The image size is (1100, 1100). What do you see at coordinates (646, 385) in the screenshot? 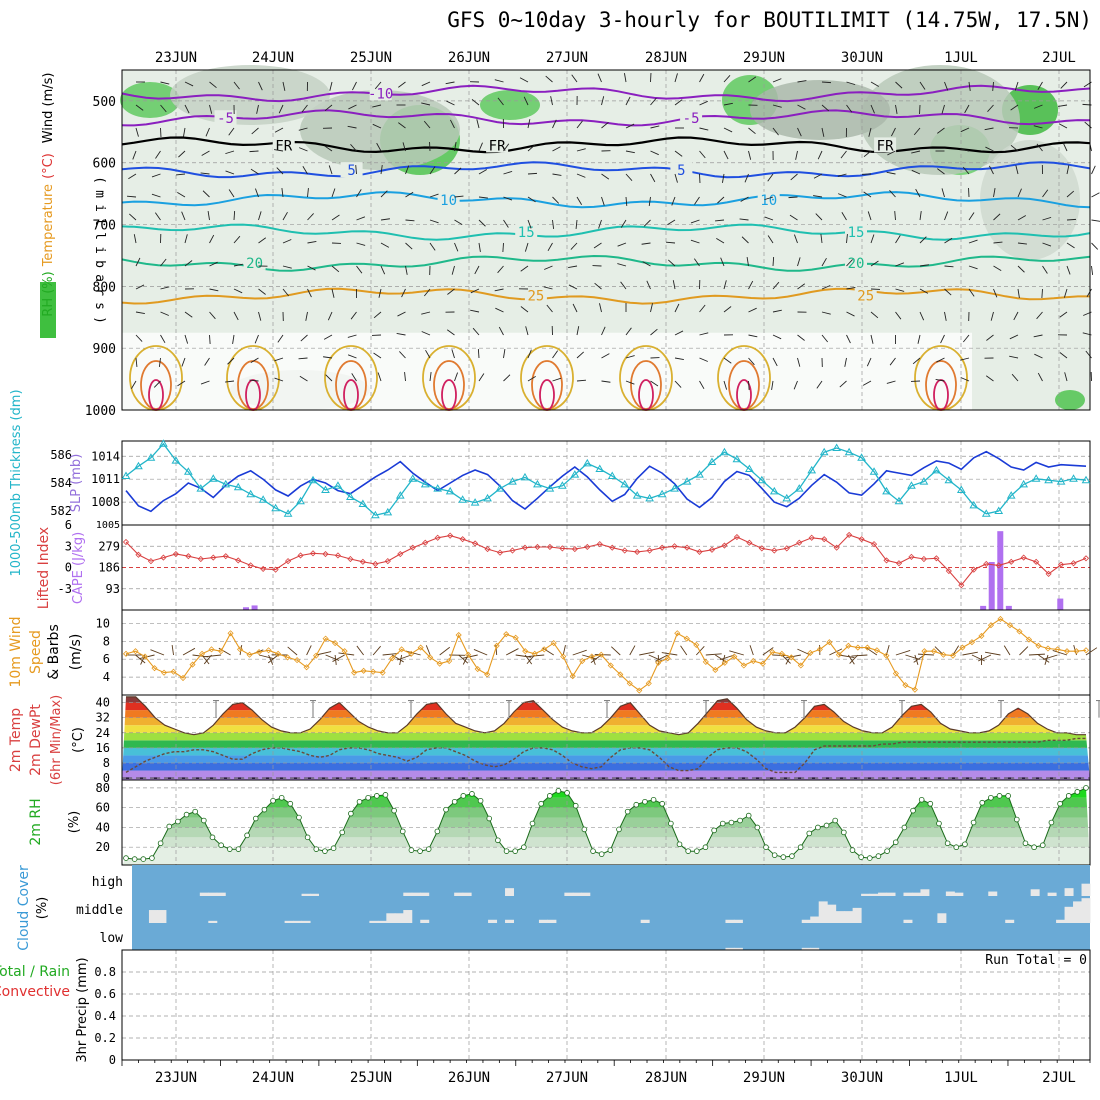
I see `isotherm-hot` at bounding box center [646, 385].